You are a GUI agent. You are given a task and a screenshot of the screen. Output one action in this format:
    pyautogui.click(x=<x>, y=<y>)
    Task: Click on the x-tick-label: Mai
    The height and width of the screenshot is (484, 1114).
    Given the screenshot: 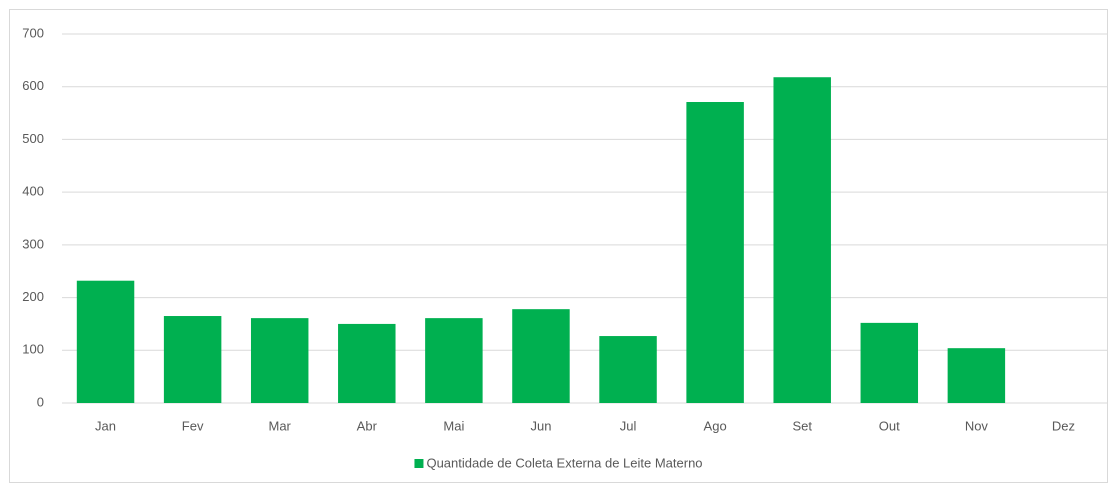 What is the action you would take?
    pyautogui.click(x=453, y=425)
    